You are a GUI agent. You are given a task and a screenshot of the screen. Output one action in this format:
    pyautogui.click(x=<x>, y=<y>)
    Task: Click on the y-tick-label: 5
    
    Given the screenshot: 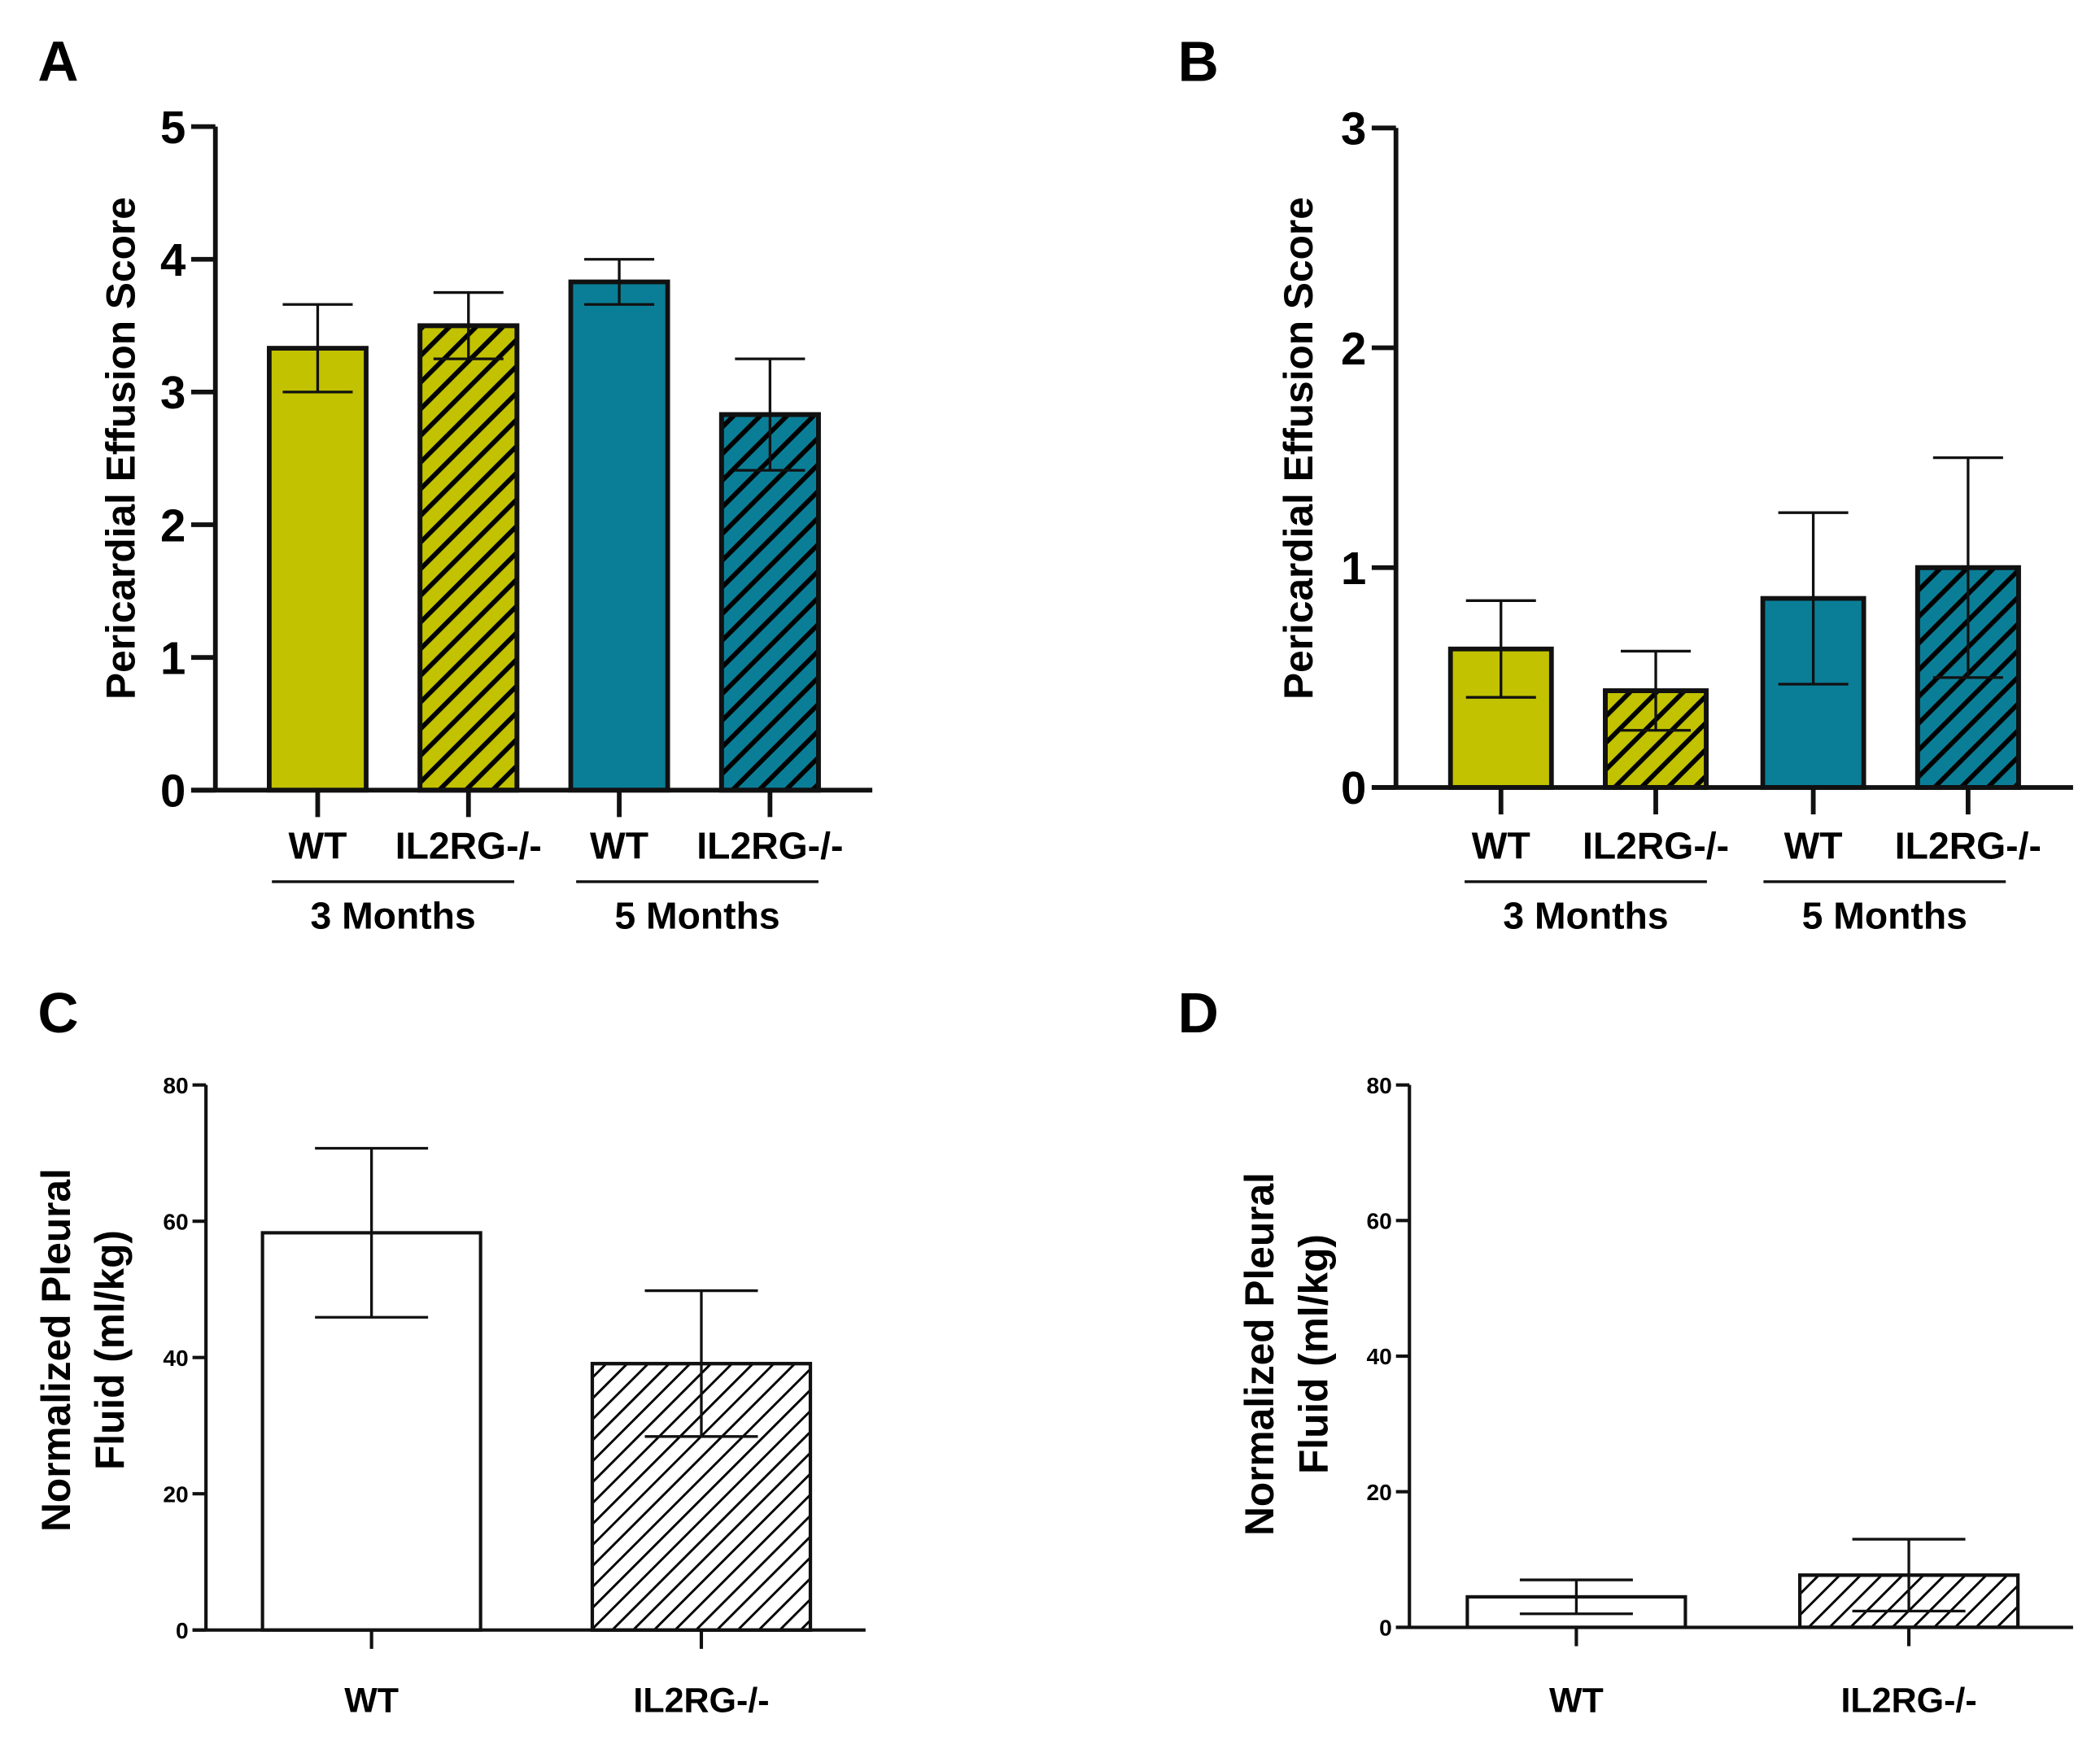 What is the action you would take?
    pyautogui.click(x=173, y=128)
    